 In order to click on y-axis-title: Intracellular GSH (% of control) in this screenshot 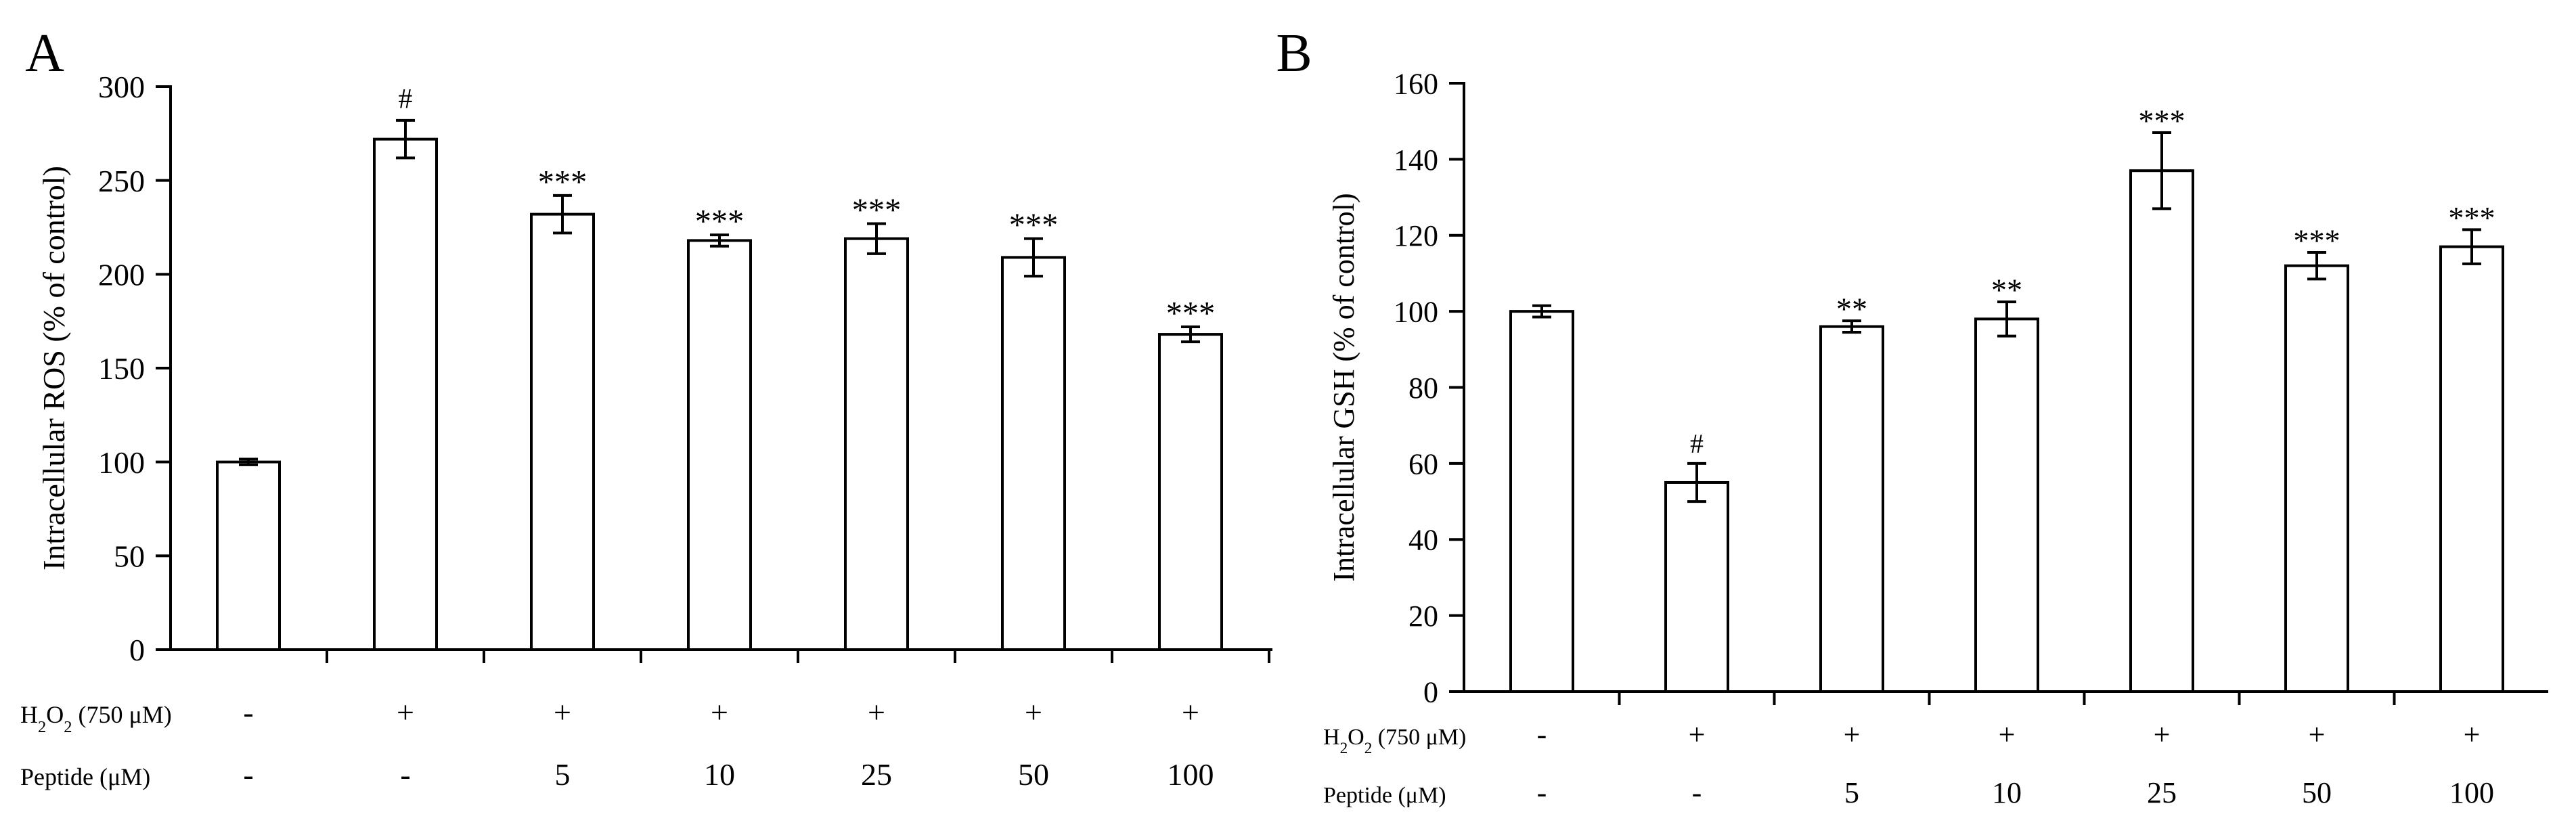, I will do `click(1343, 387)`.